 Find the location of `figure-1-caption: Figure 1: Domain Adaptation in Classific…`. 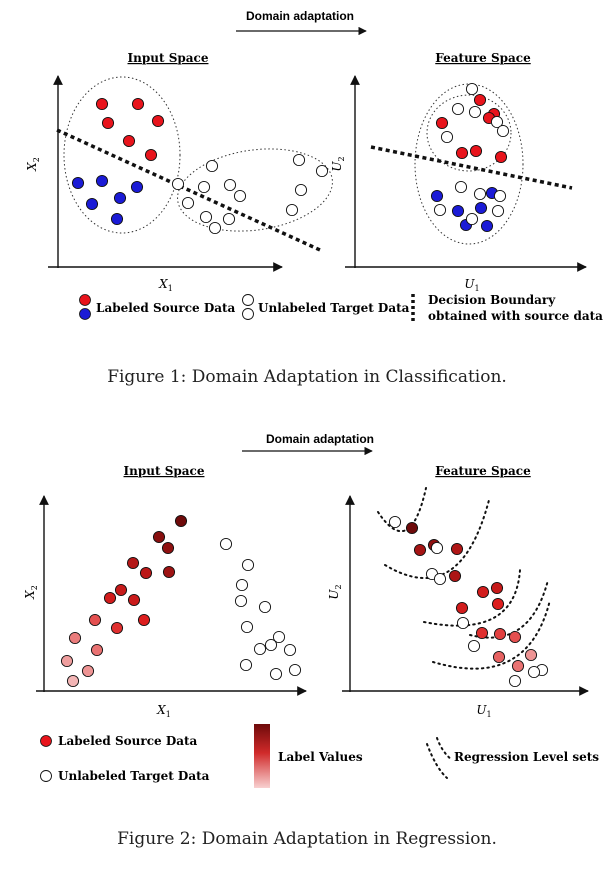

figure-1-caption: Figure 1: Domain Adaptation in Classific… is located at coordinates (307, 377).